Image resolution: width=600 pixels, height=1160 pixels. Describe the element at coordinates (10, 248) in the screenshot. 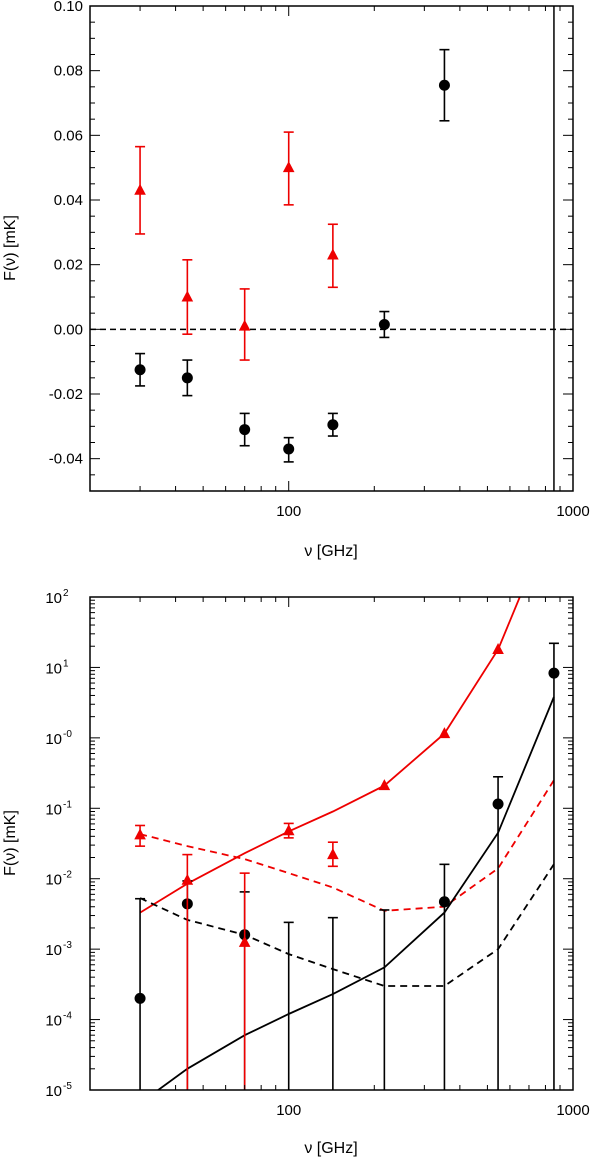

I see `top-y-axis-label: F(ν) [mK]` at that location.